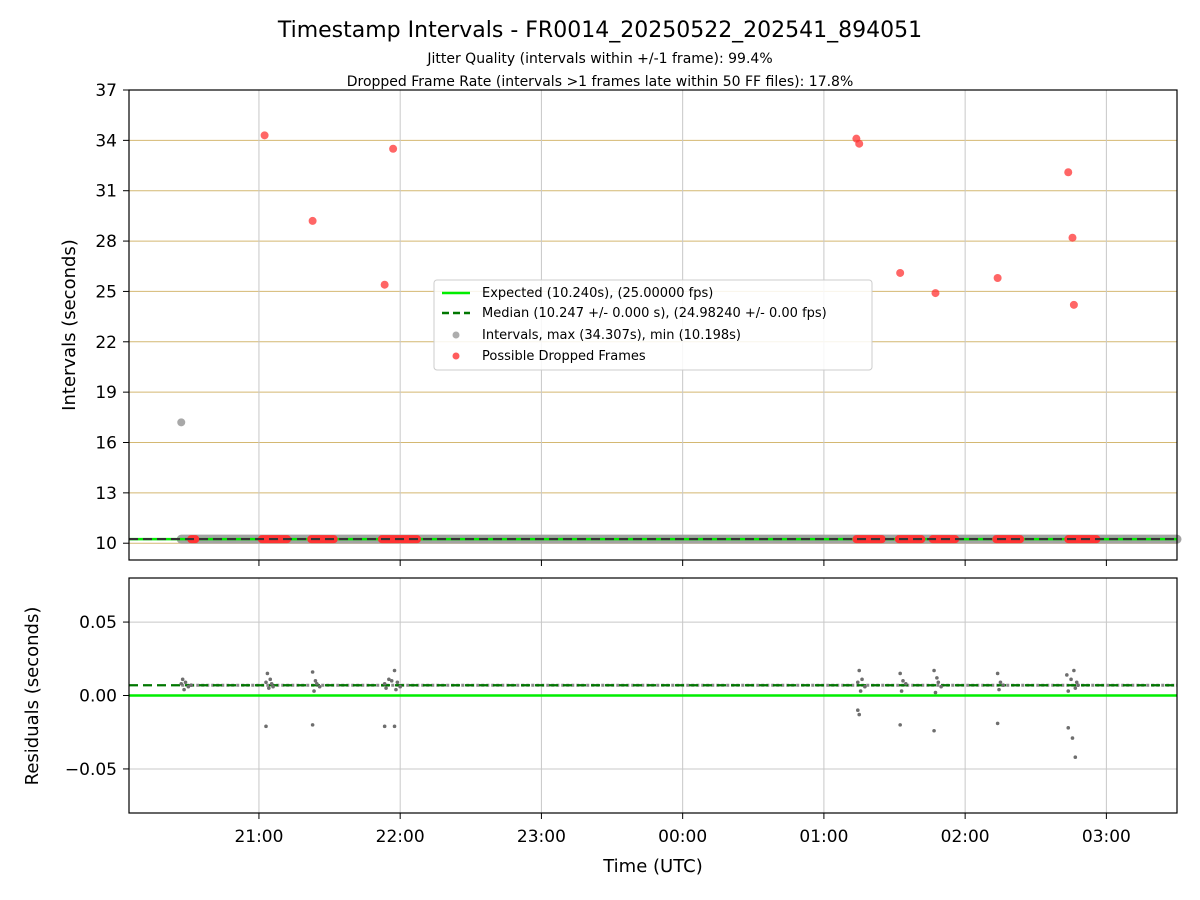 This screenshot has width=1200, height=900. I want to click on legend-label-intervals: Intervals, max (34.307s), min (10.198s), so click(611, 335).